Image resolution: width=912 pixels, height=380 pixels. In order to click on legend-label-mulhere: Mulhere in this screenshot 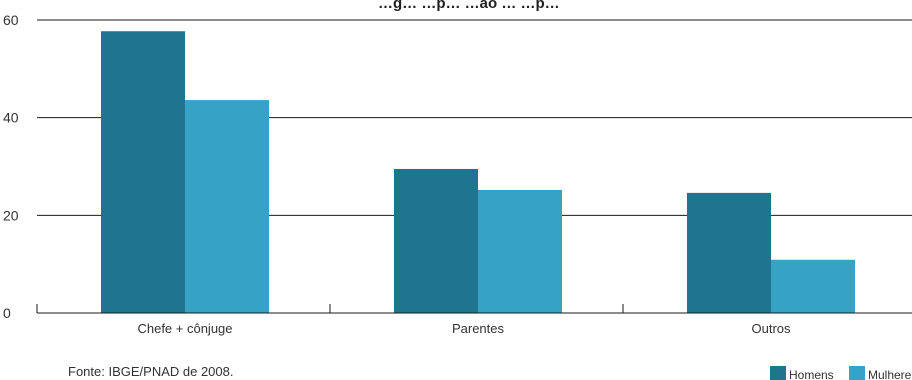, I will do `click(890, 374)`.